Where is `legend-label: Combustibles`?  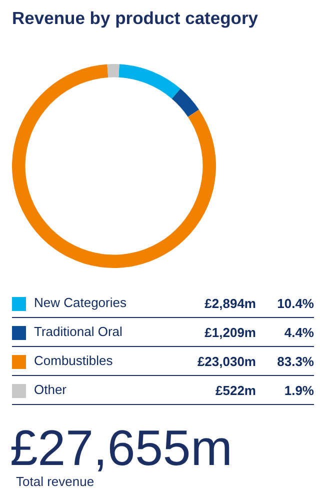 legend-label: Combustibles is located at coordinates (94, 361).